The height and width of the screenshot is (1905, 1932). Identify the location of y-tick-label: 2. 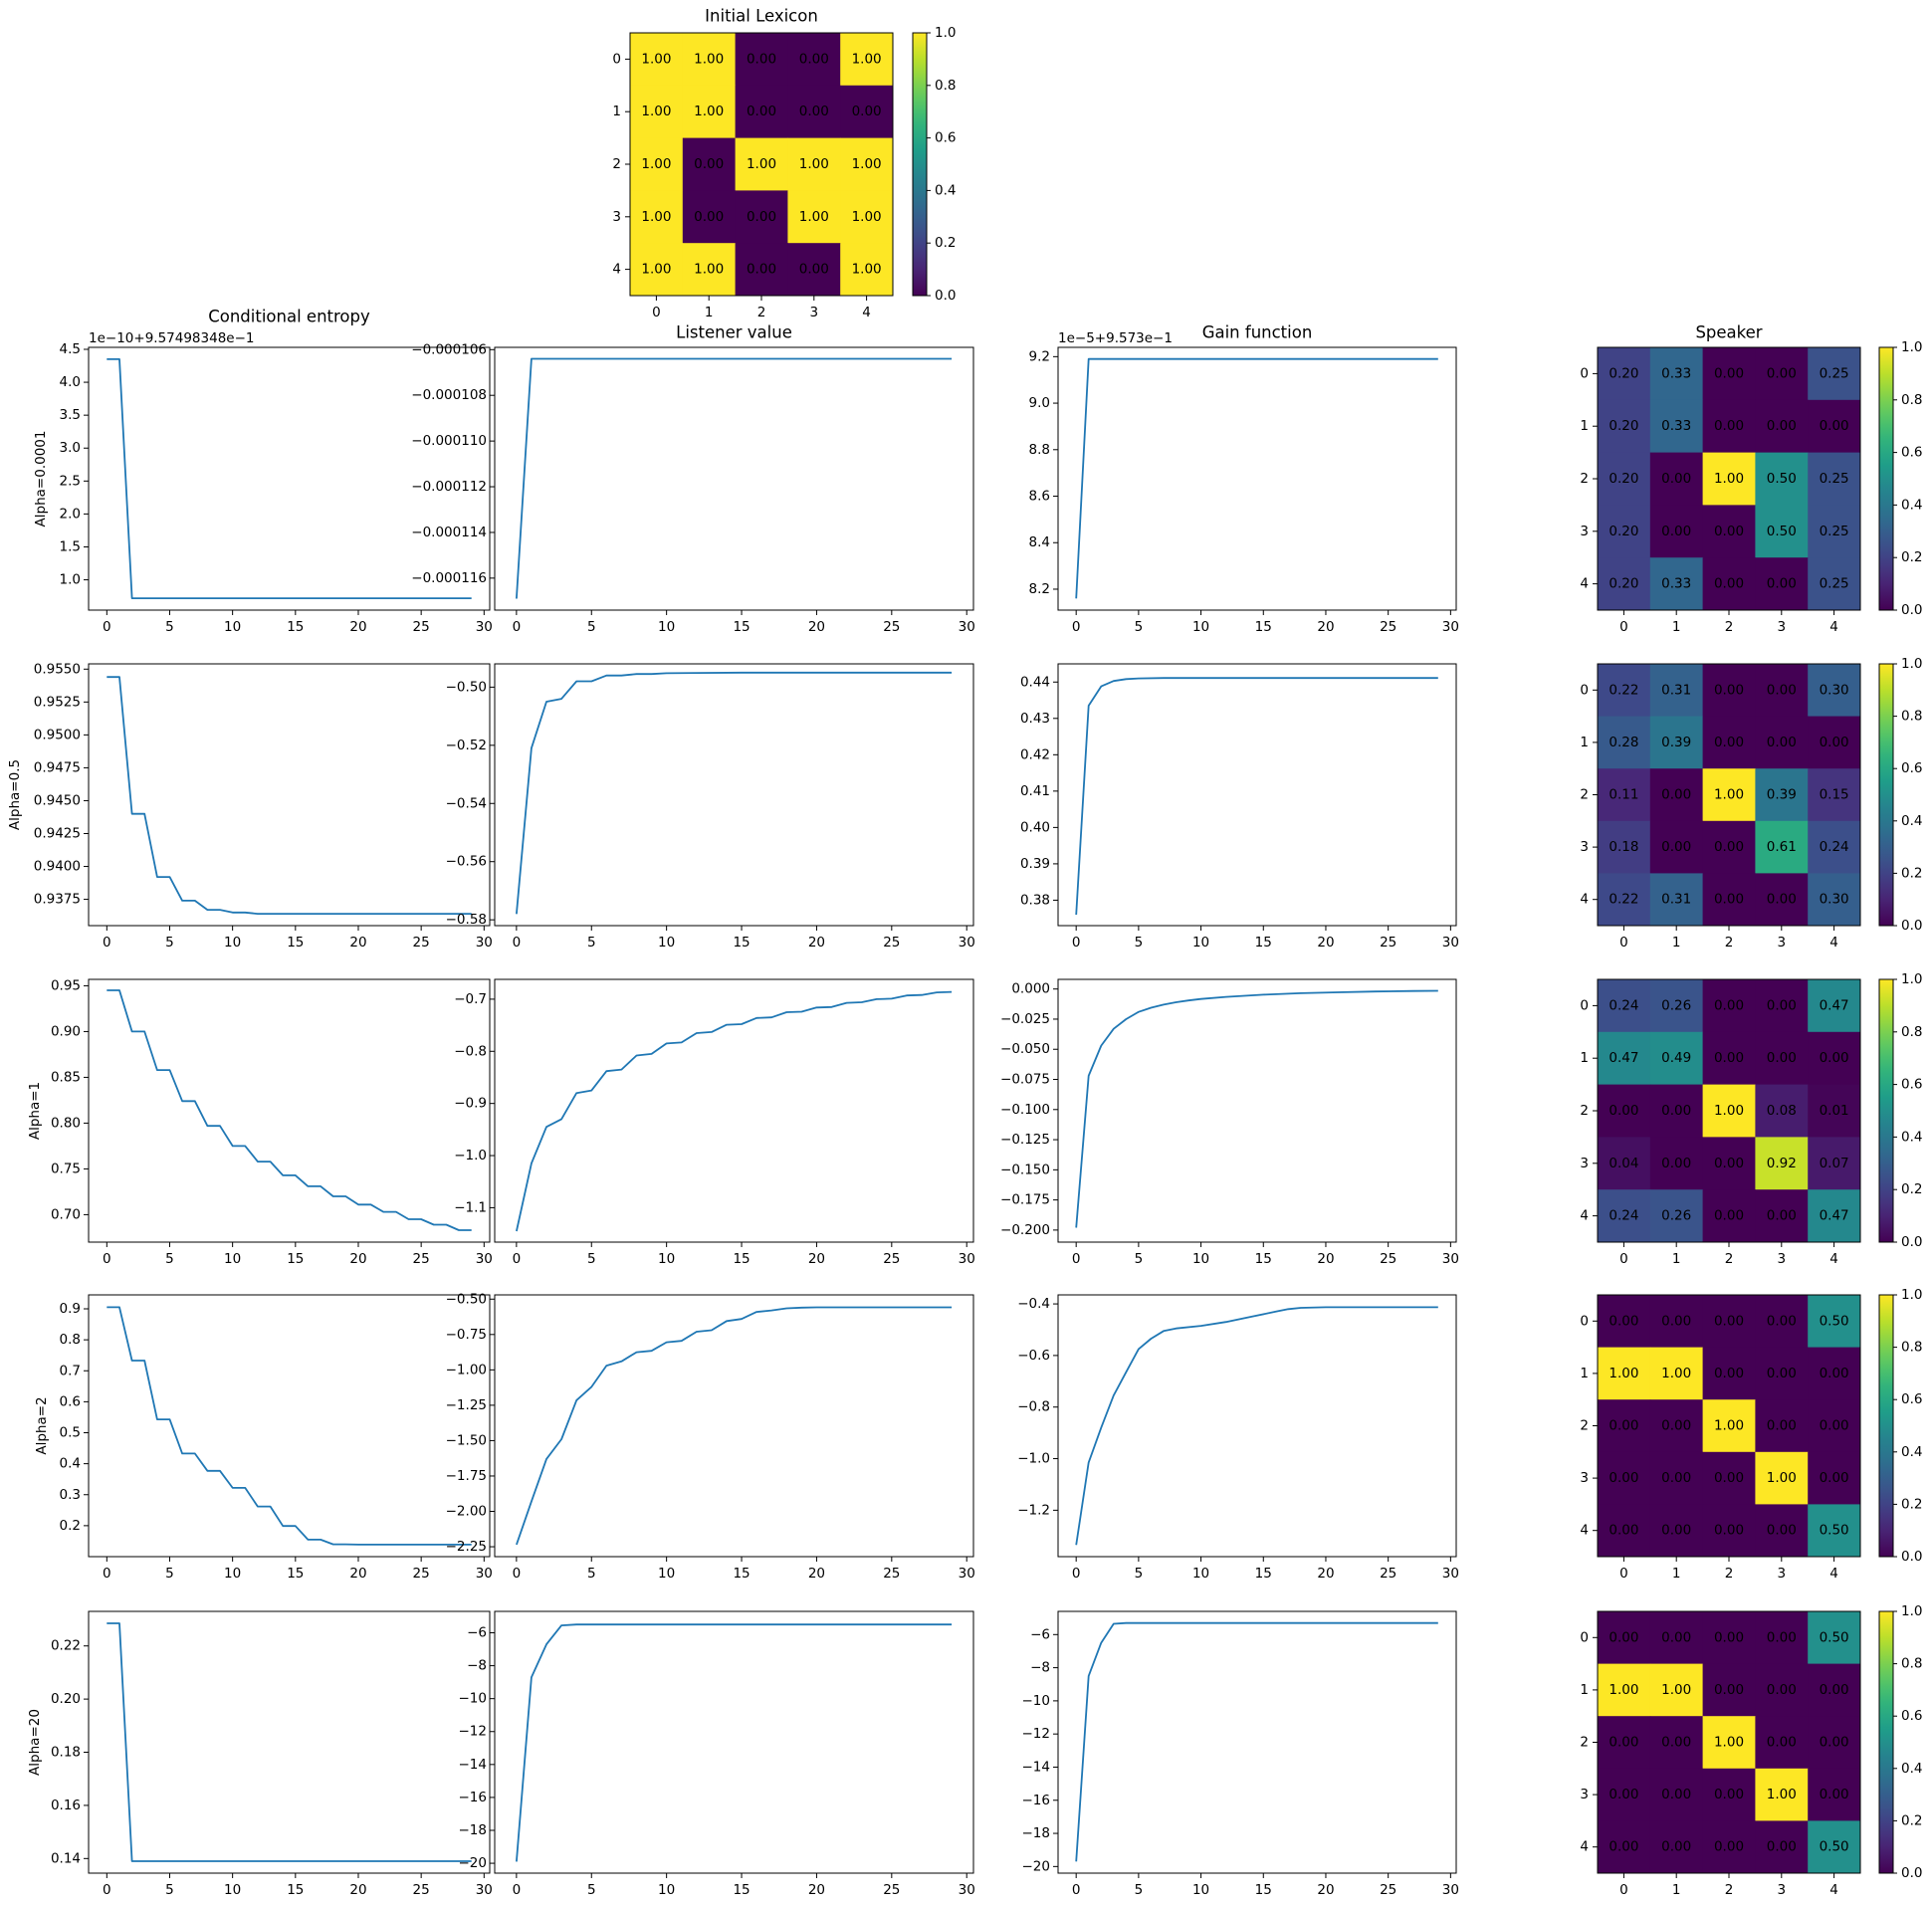
(1584, 479).